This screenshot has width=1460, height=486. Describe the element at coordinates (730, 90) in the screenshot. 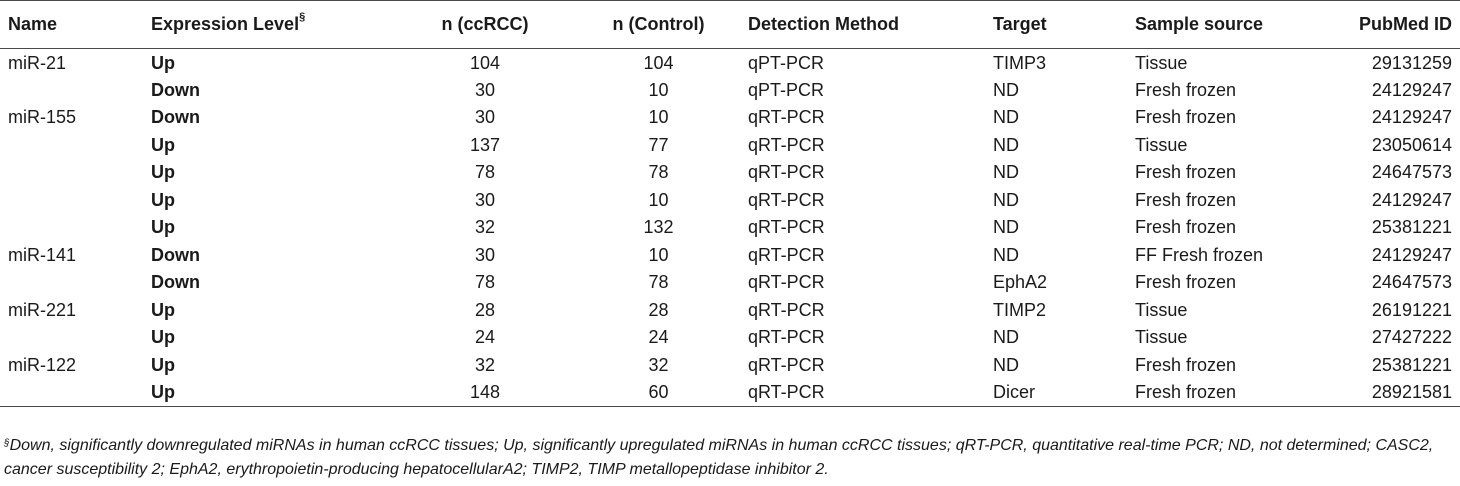

I see `table-row: Down 30 10 qPT-PCR ND Fresh frozen 24129247` at that location.